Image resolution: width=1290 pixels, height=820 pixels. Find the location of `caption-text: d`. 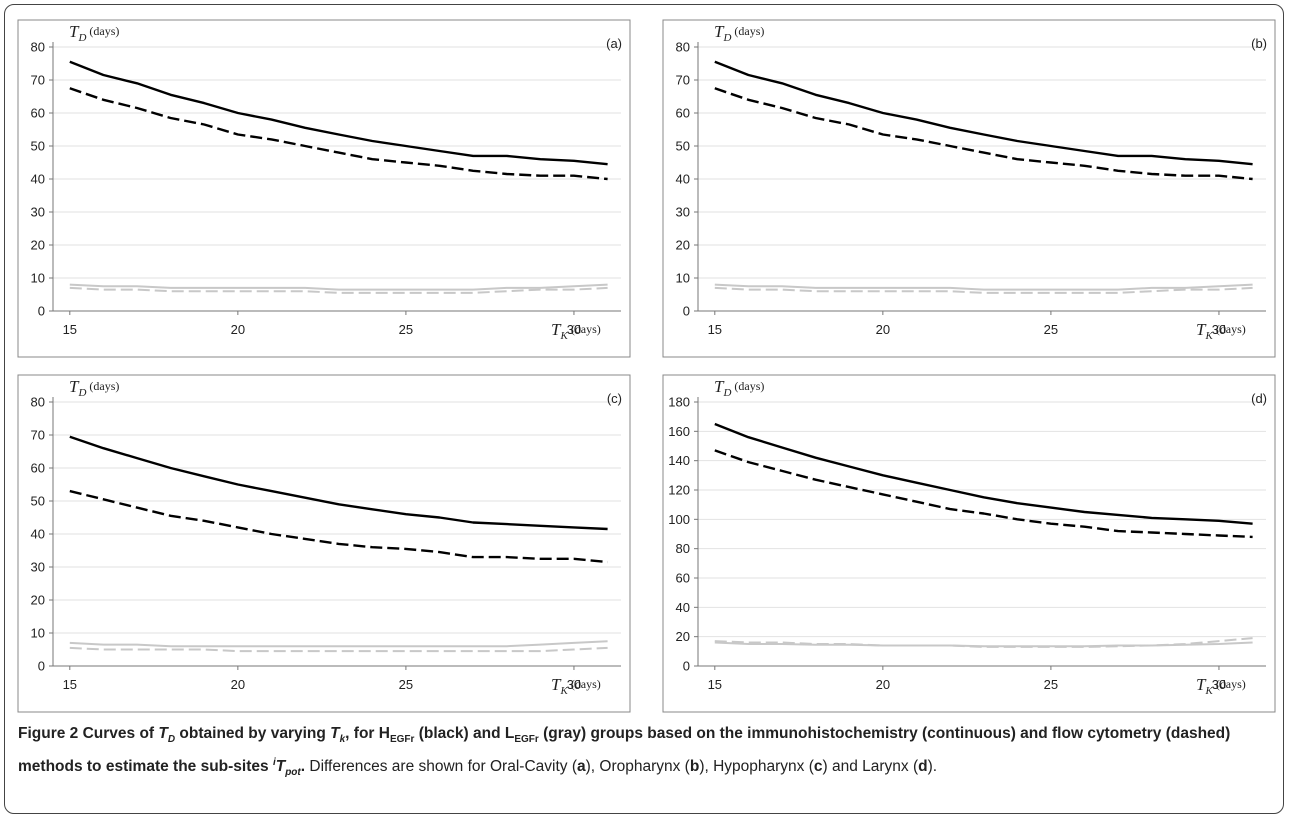

caption-text: d is located at coordinates (923, 767).